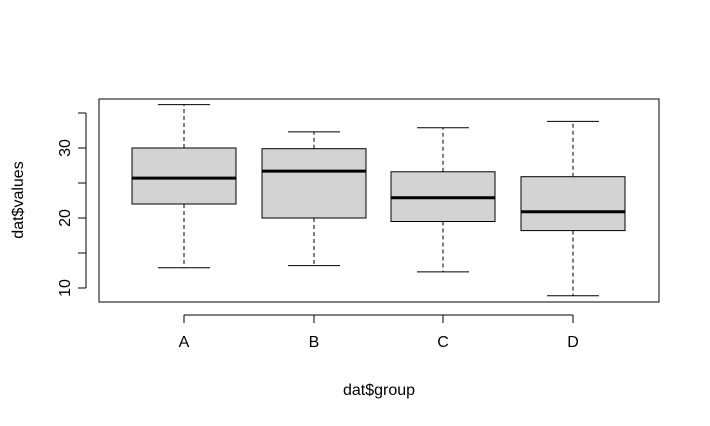 This screenshot has height=426, width=710. Describe the element at coordinates (72, 204) in the screenshot. I see `y-axis: 10 20 30` at that location.